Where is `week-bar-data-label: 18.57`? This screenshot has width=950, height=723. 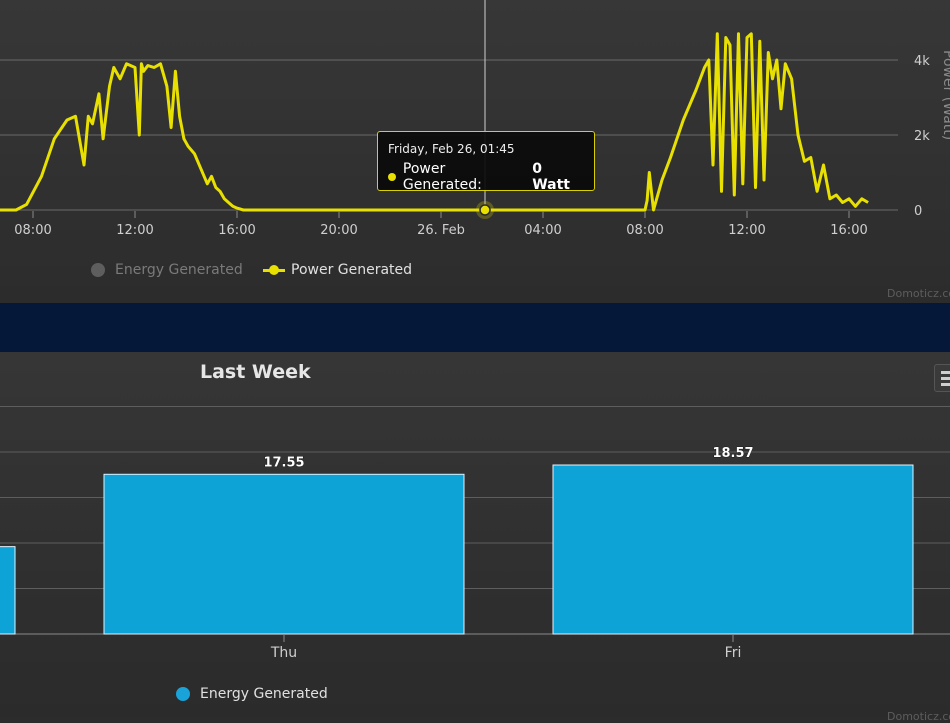
week-bar-data-label: 18.57 is located at coordinates (732, 453).